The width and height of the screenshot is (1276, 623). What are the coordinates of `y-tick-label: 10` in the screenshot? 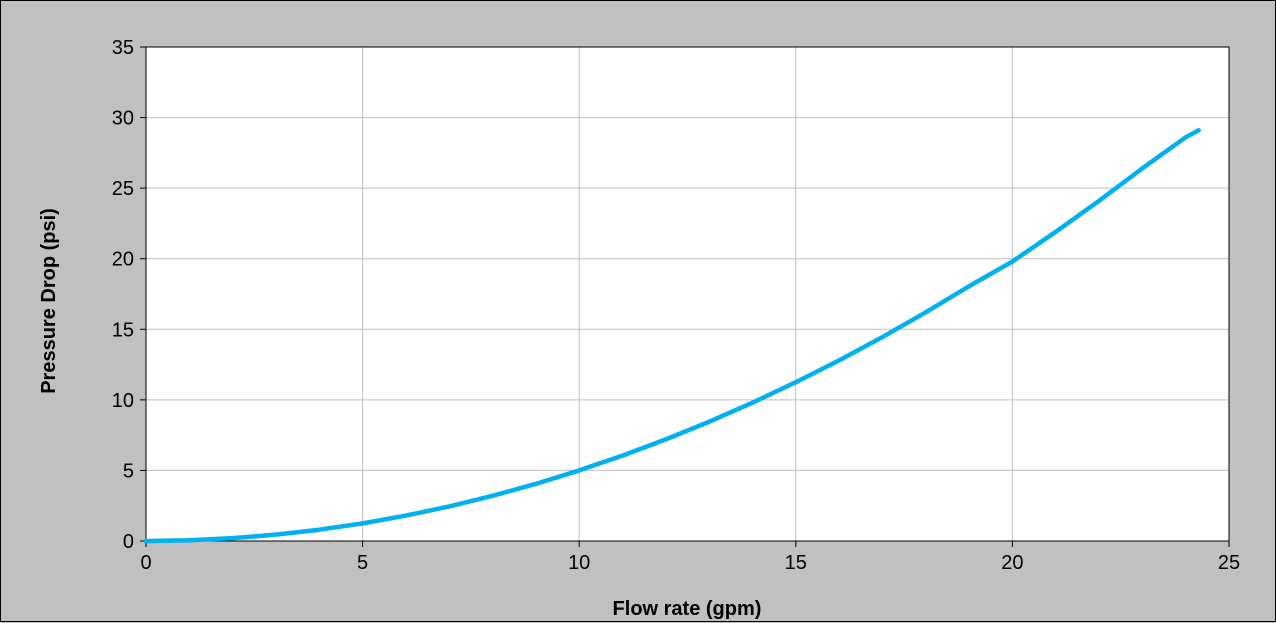 It's located at (123, 401).